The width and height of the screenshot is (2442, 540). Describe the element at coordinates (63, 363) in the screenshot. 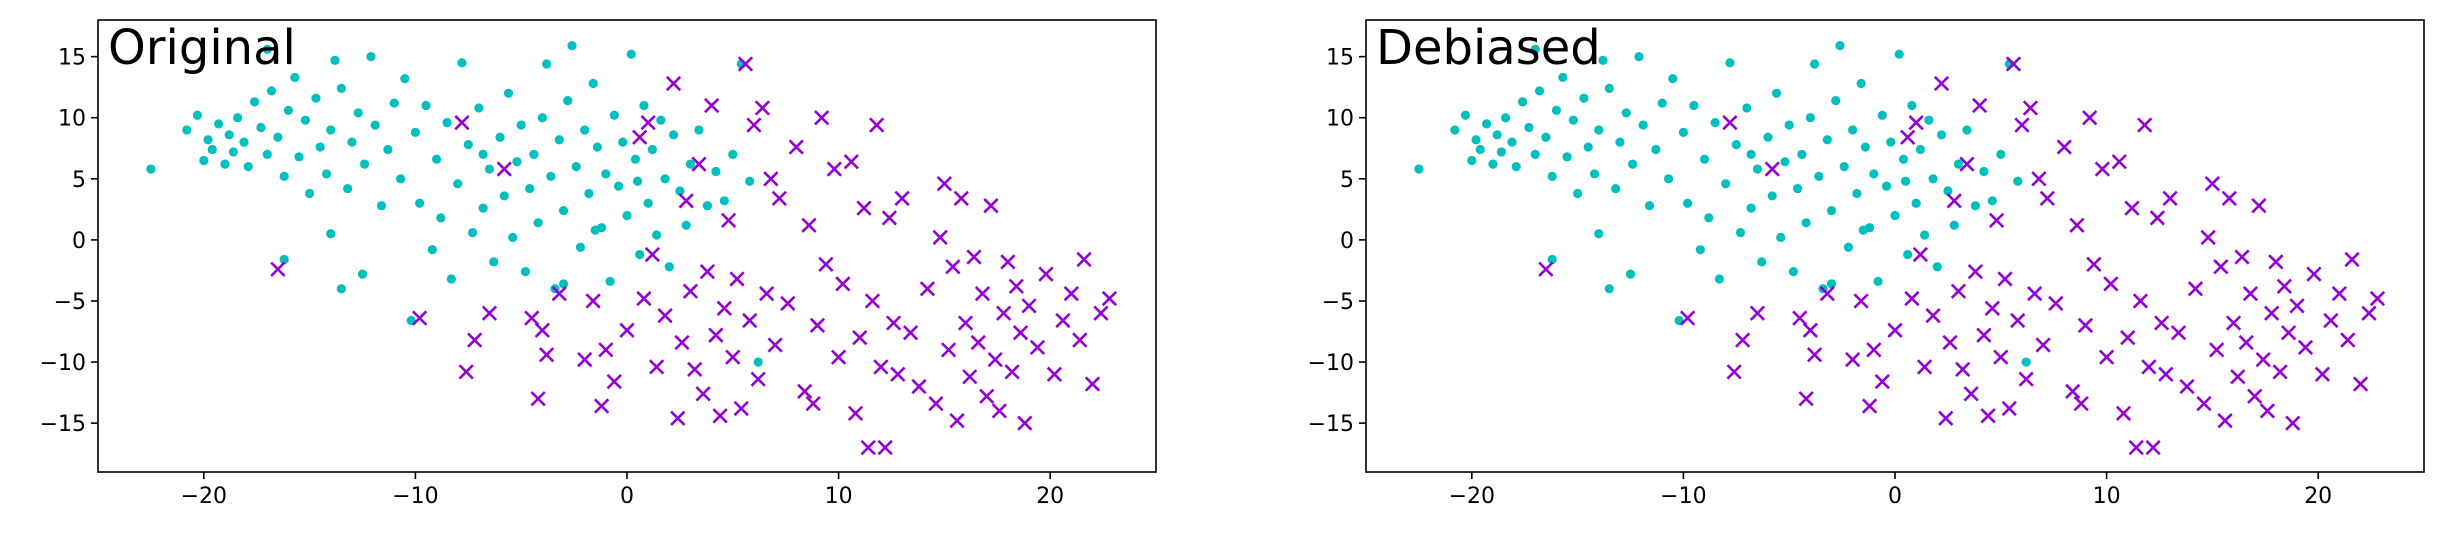

I see `y-tick-label: −10` at that location.